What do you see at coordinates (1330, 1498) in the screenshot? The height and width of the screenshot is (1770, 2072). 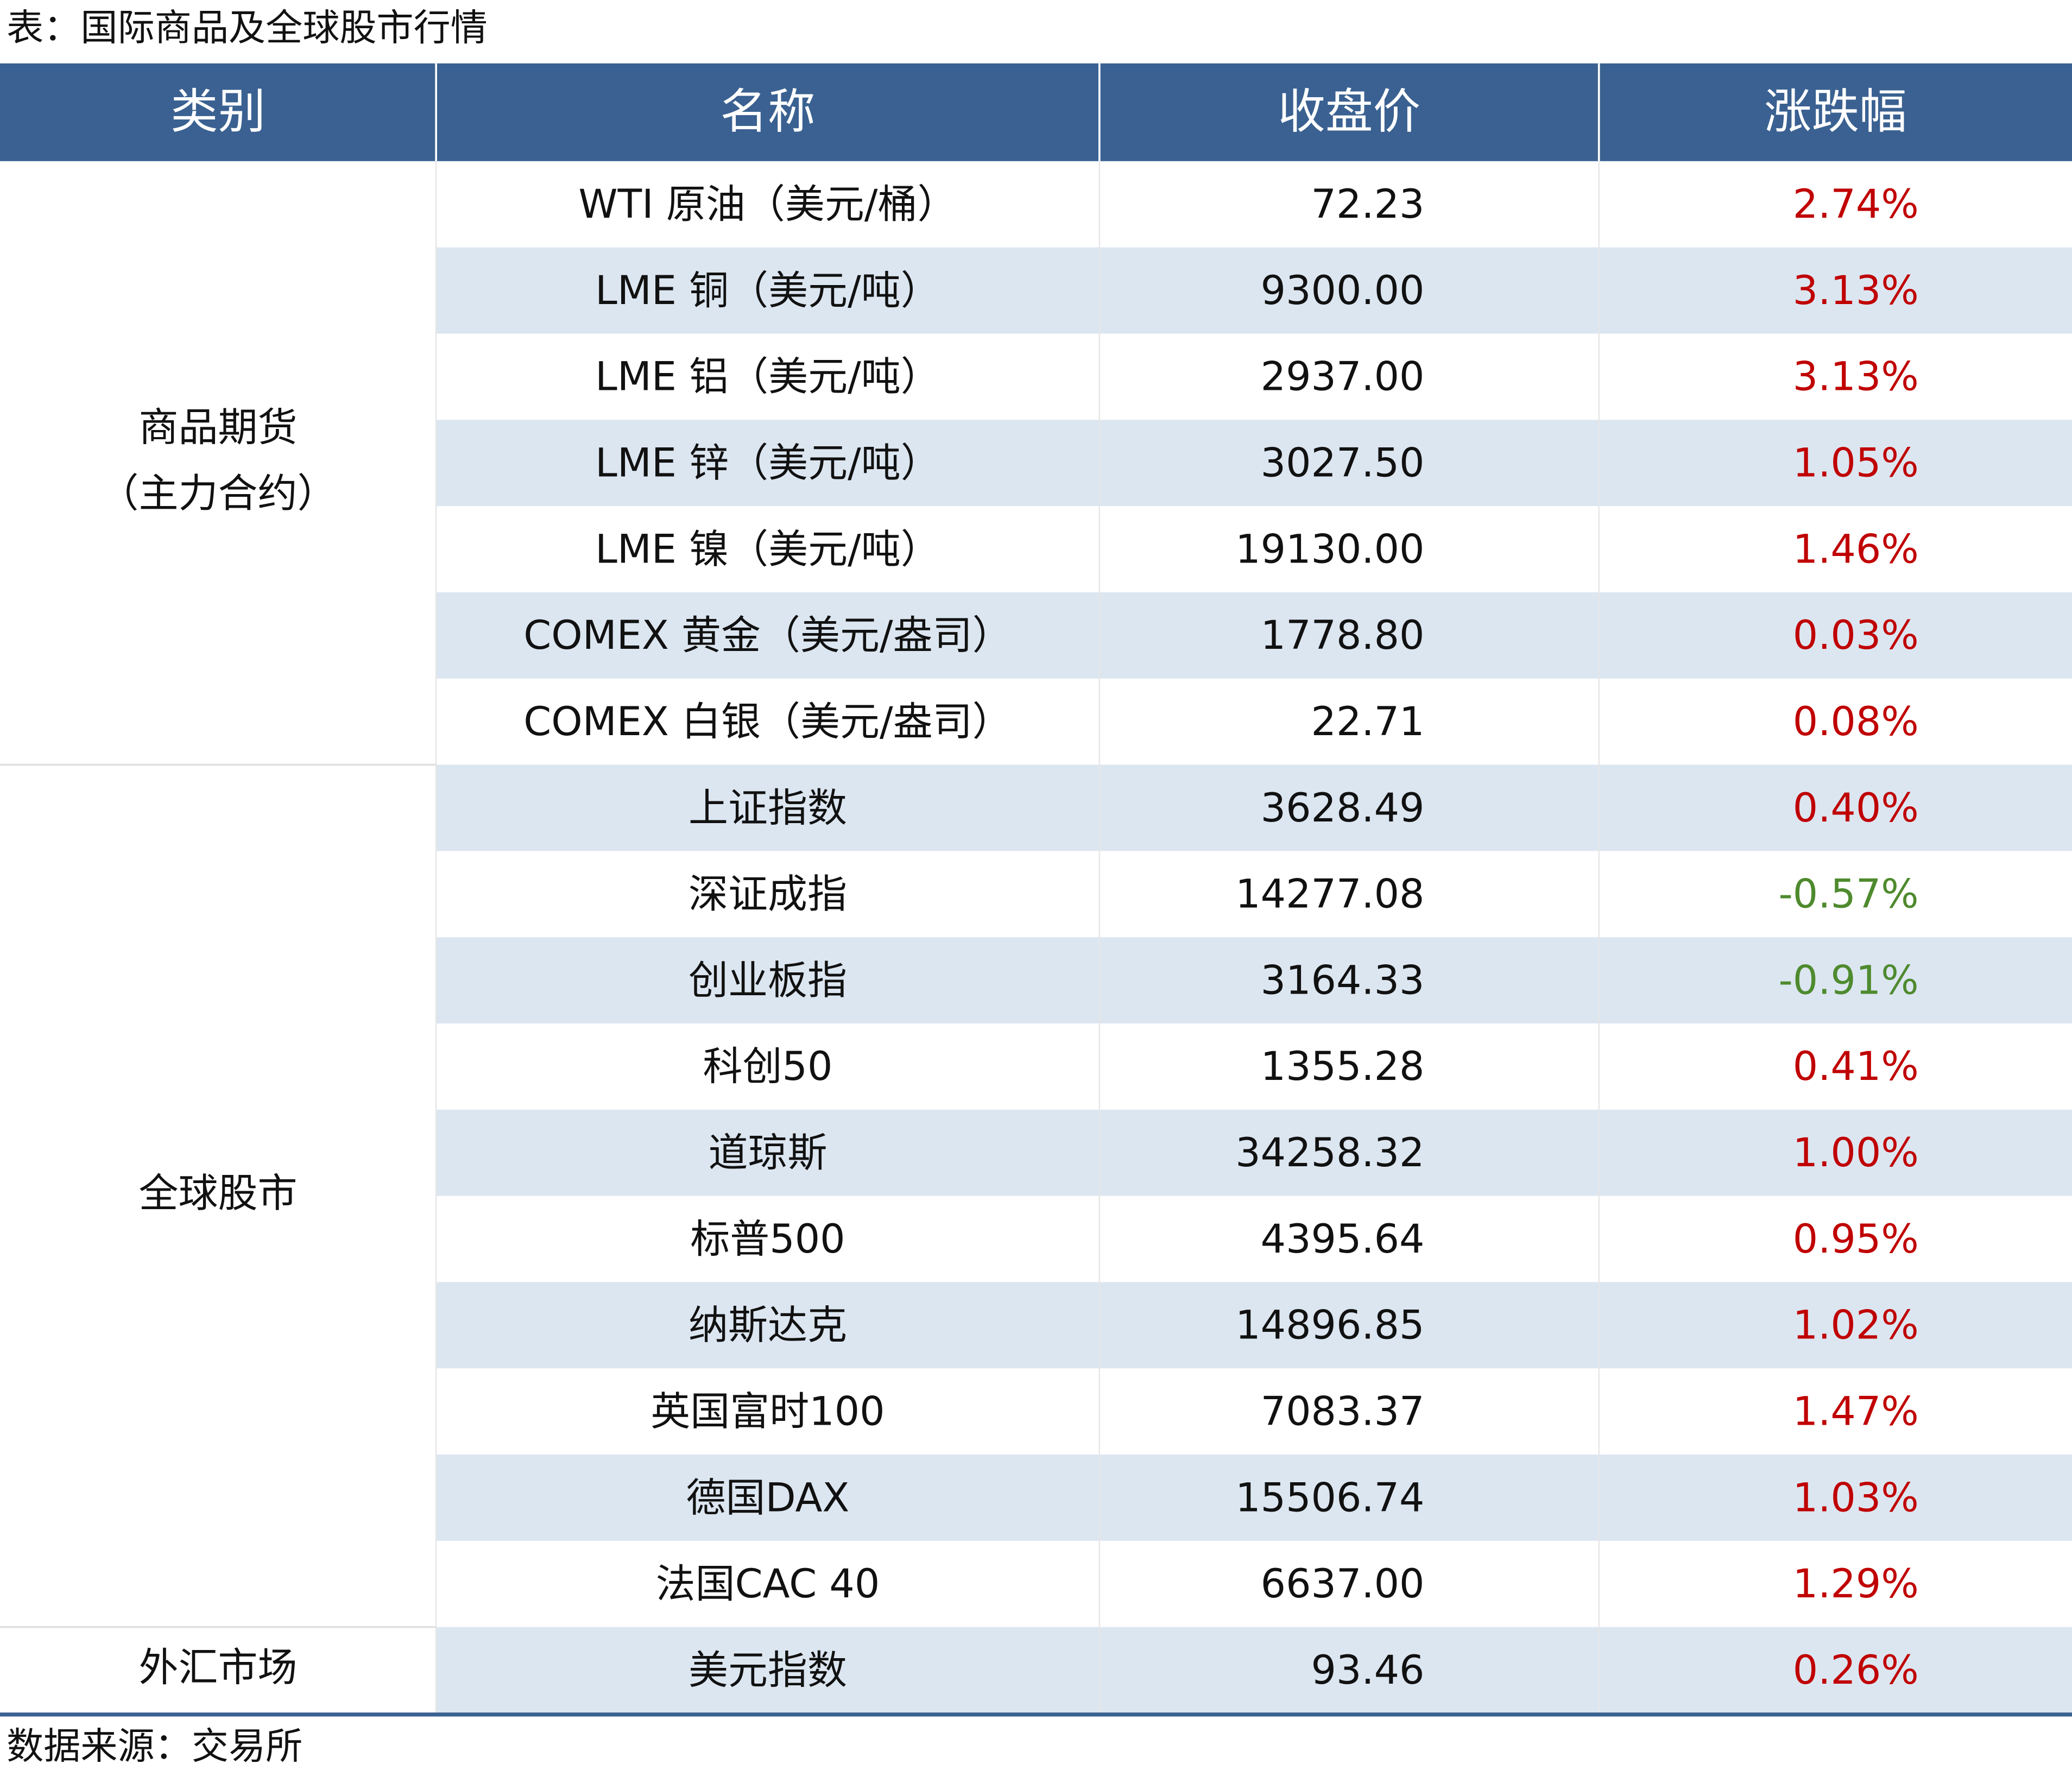 I see `close-price: 15506.74` at bounding box center [1330, 1498].